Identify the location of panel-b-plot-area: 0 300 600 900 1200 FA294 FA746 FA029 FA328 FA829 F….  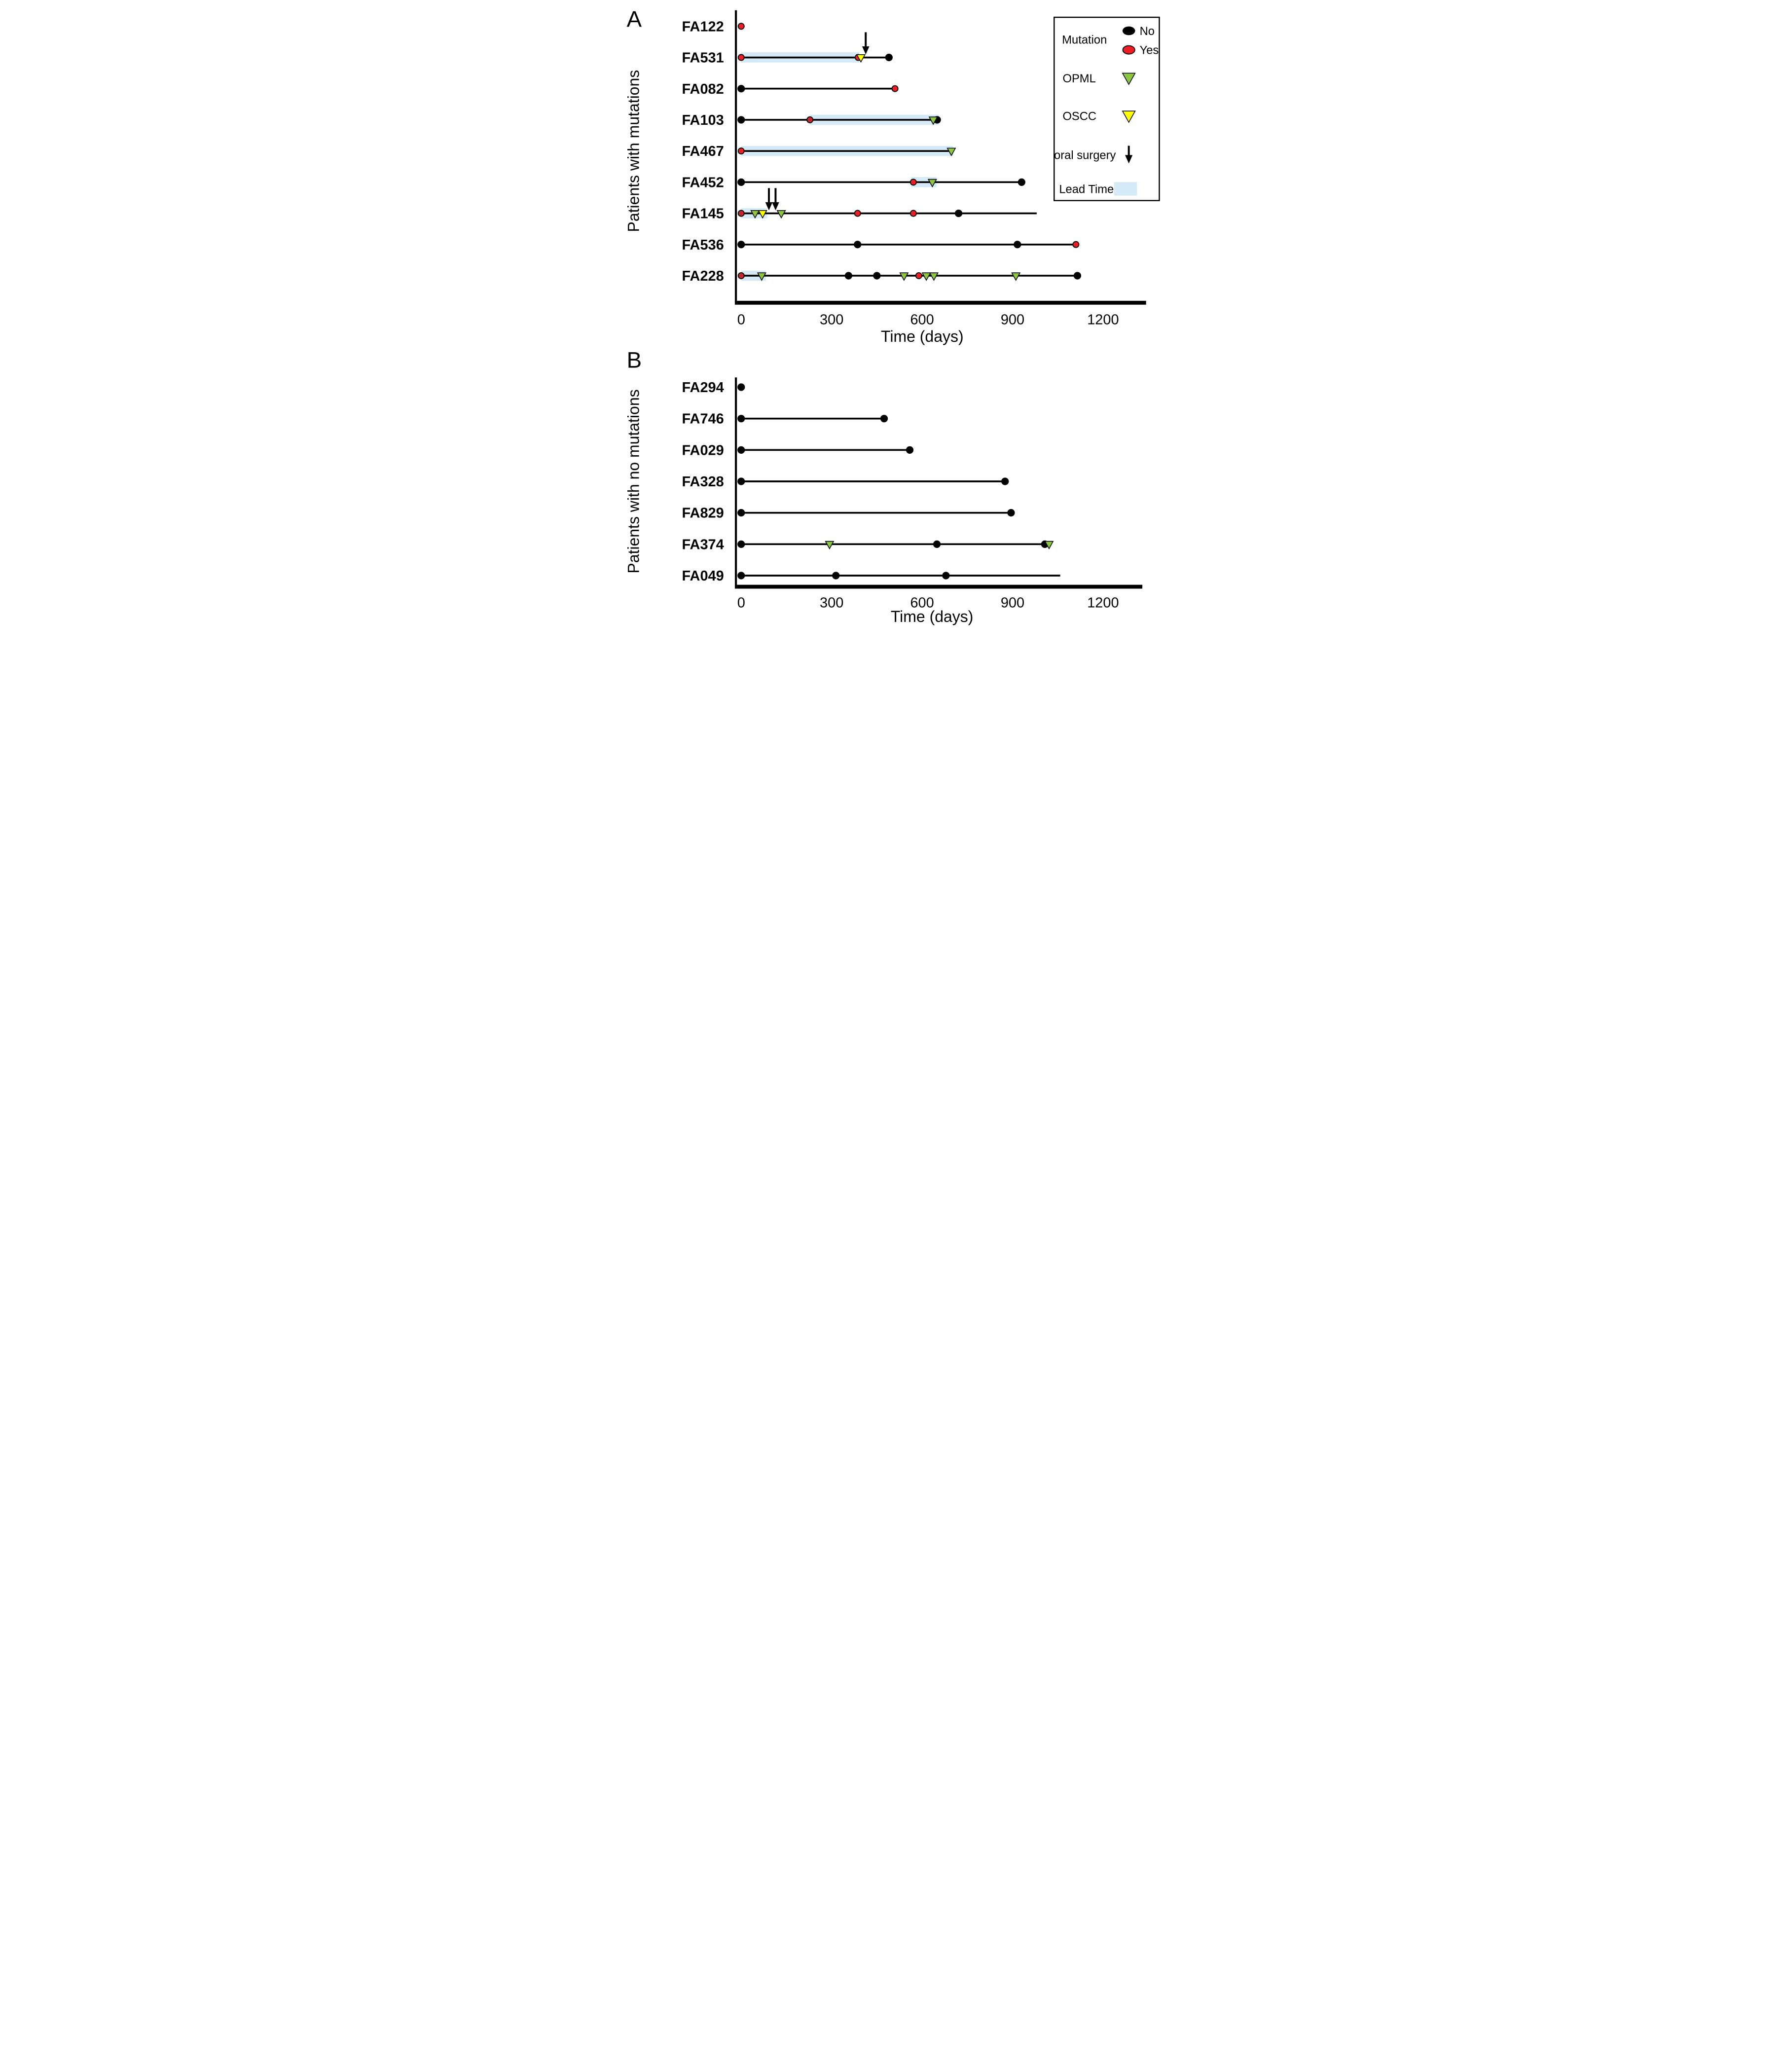
(912, 494).